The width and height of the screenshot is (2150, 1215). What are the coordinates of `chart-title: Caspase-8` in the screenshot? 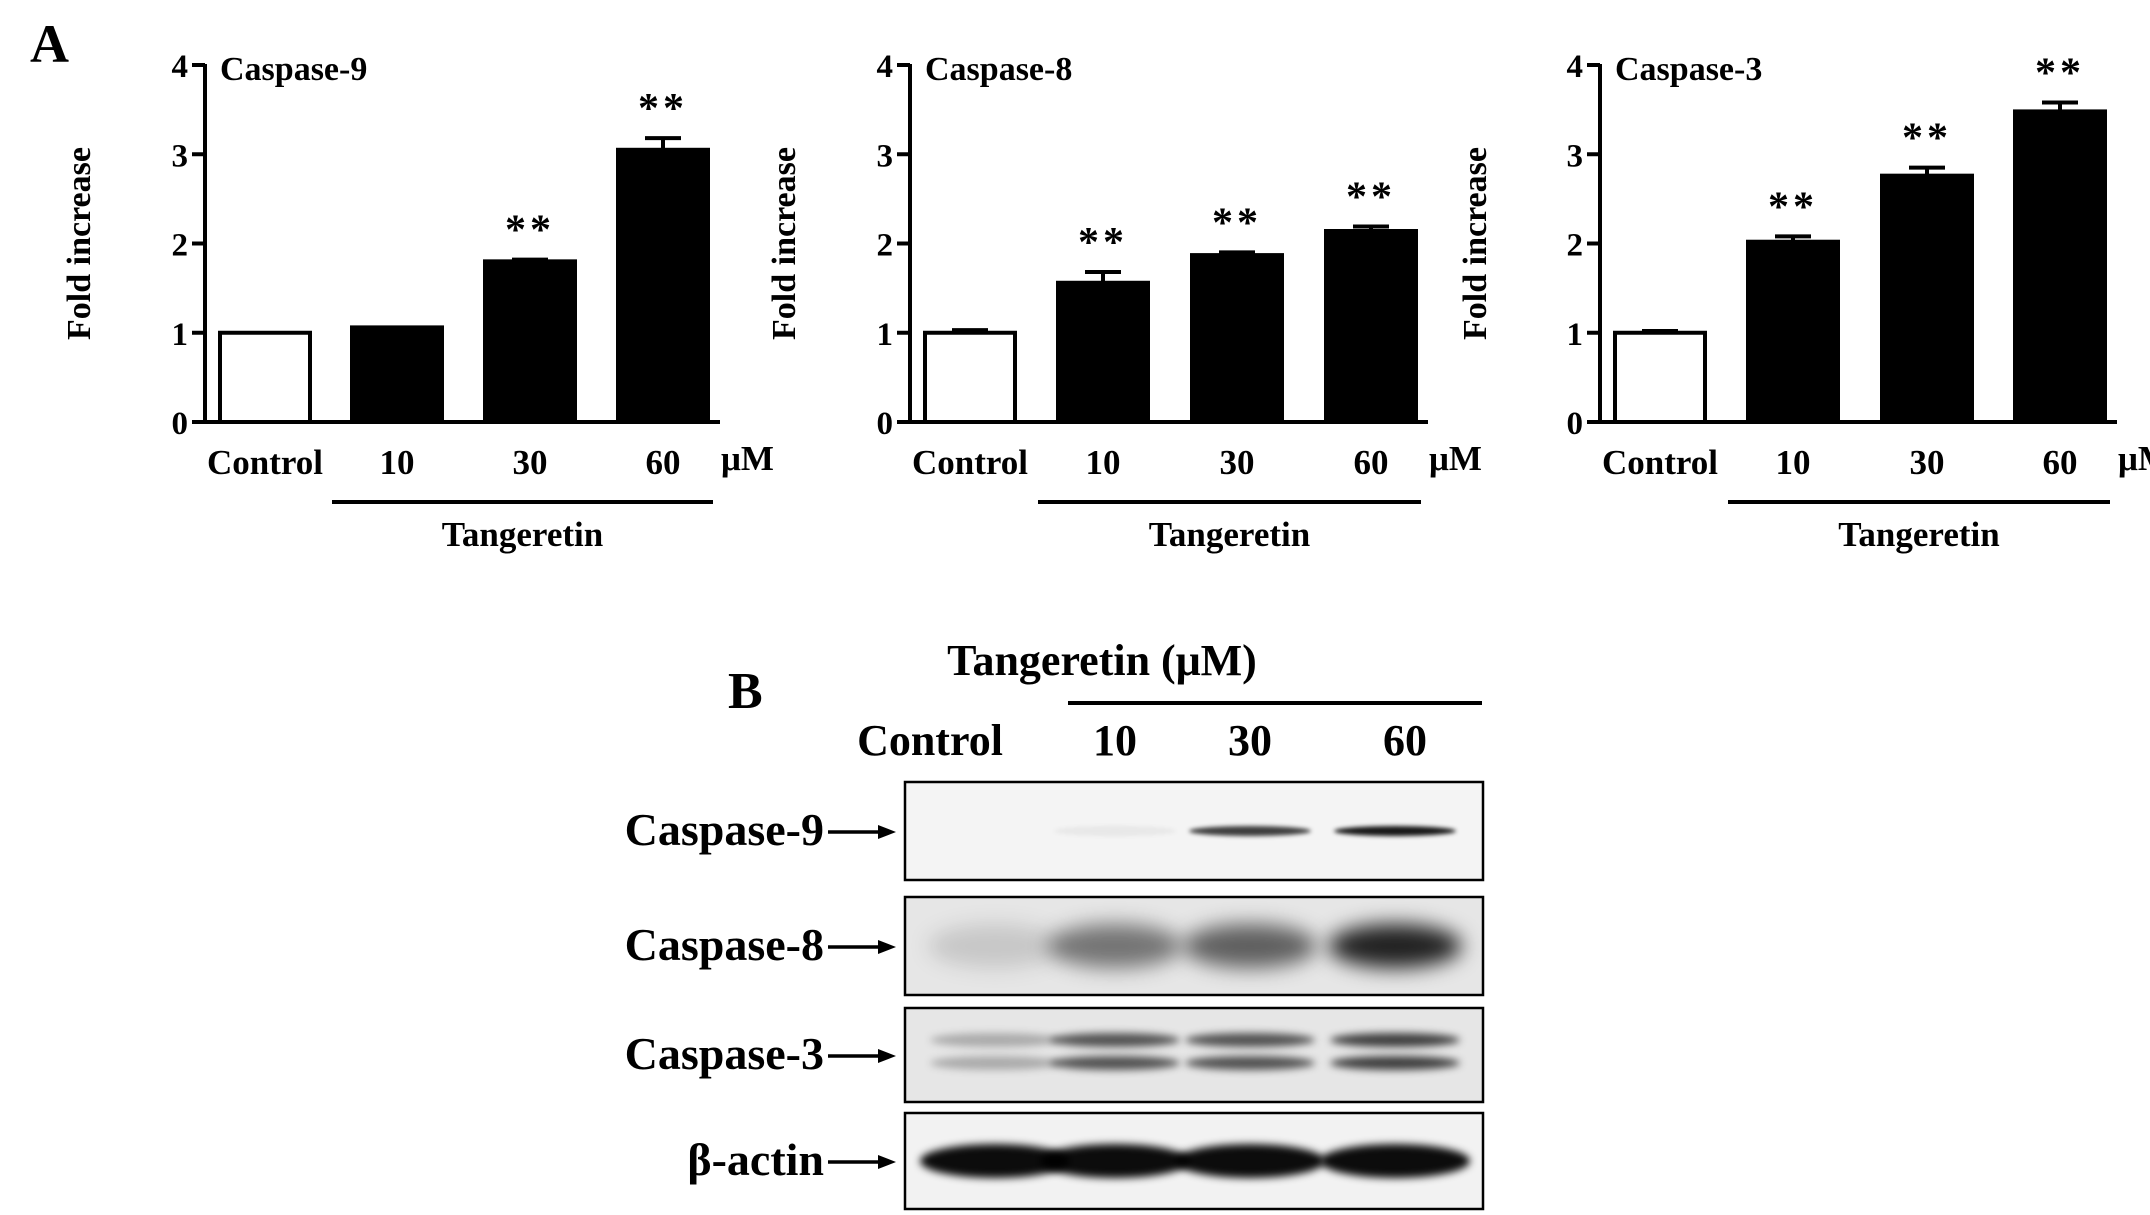 It's located at (998, 69).